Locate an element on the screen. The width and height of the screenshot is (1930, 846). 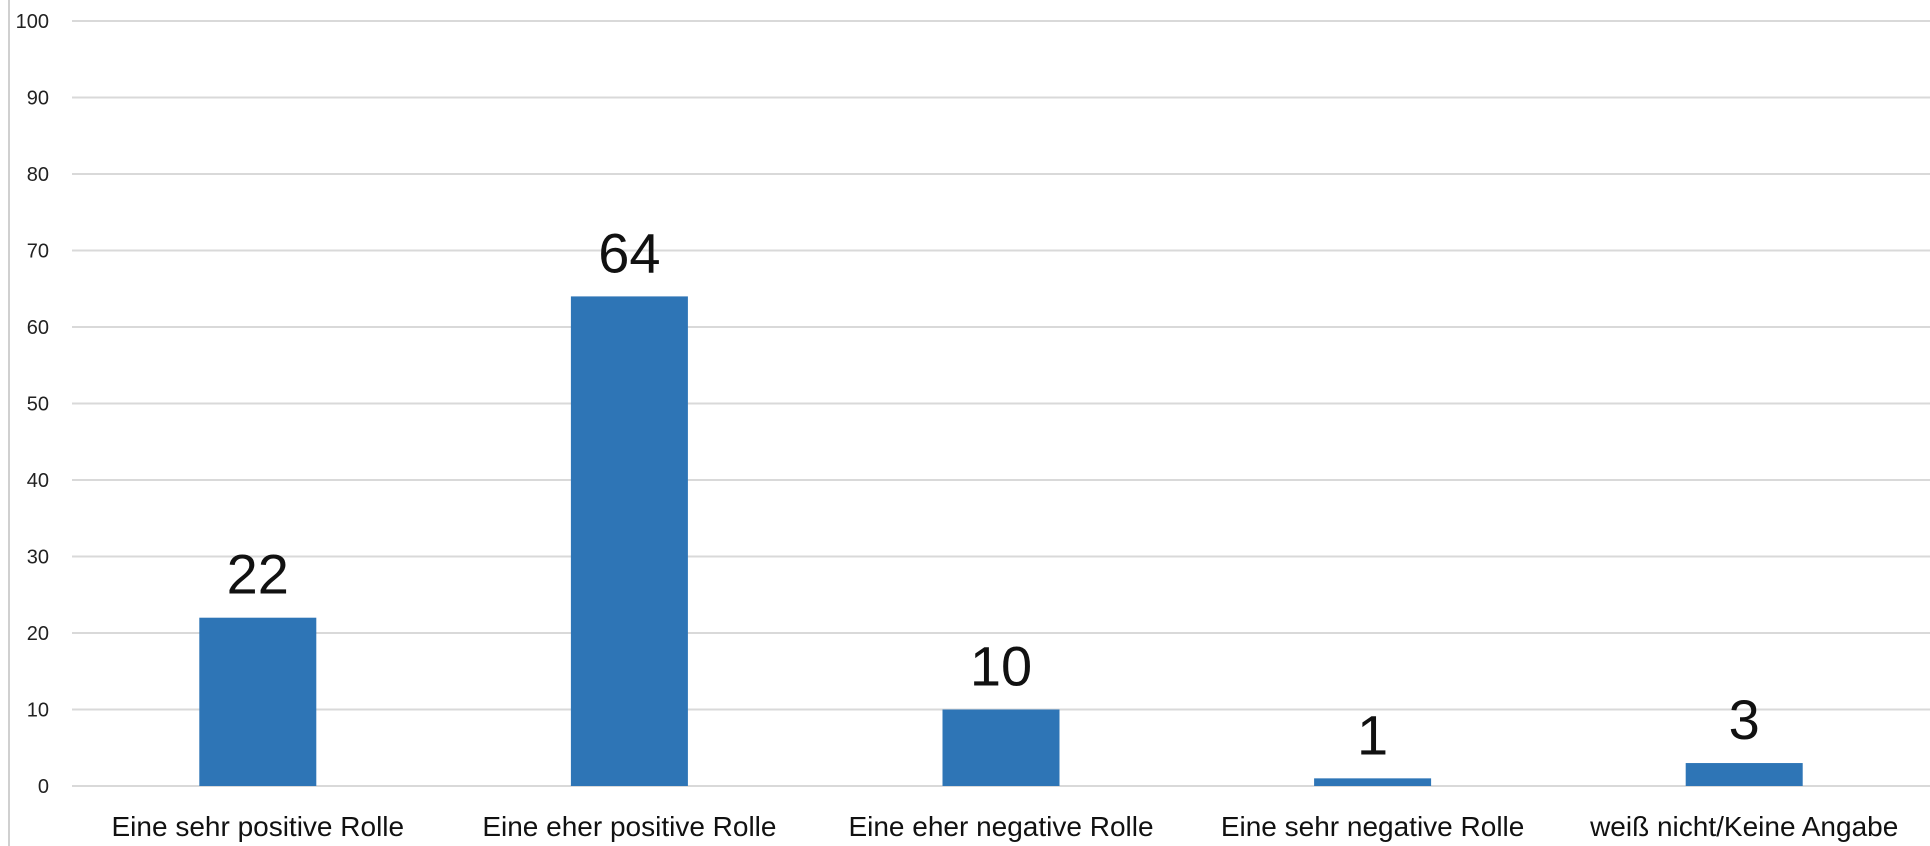
y-tick-label: 60 is located at coordinates (38, 328).